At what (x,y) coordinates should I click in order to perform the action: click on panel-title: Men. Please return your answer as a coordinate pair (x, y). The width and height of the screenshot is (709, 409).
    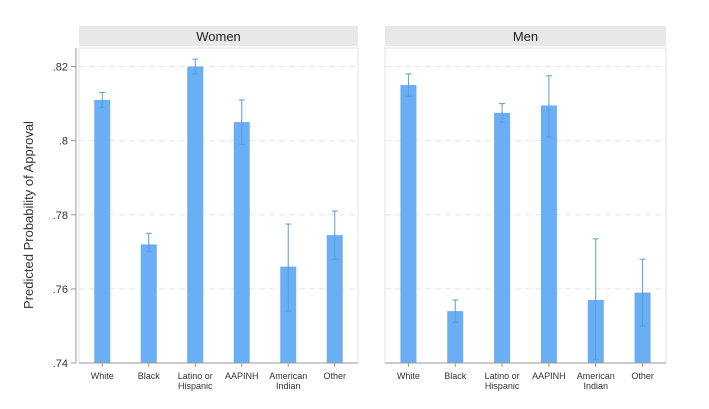
    Looking at the image, I should click on (525, 36).